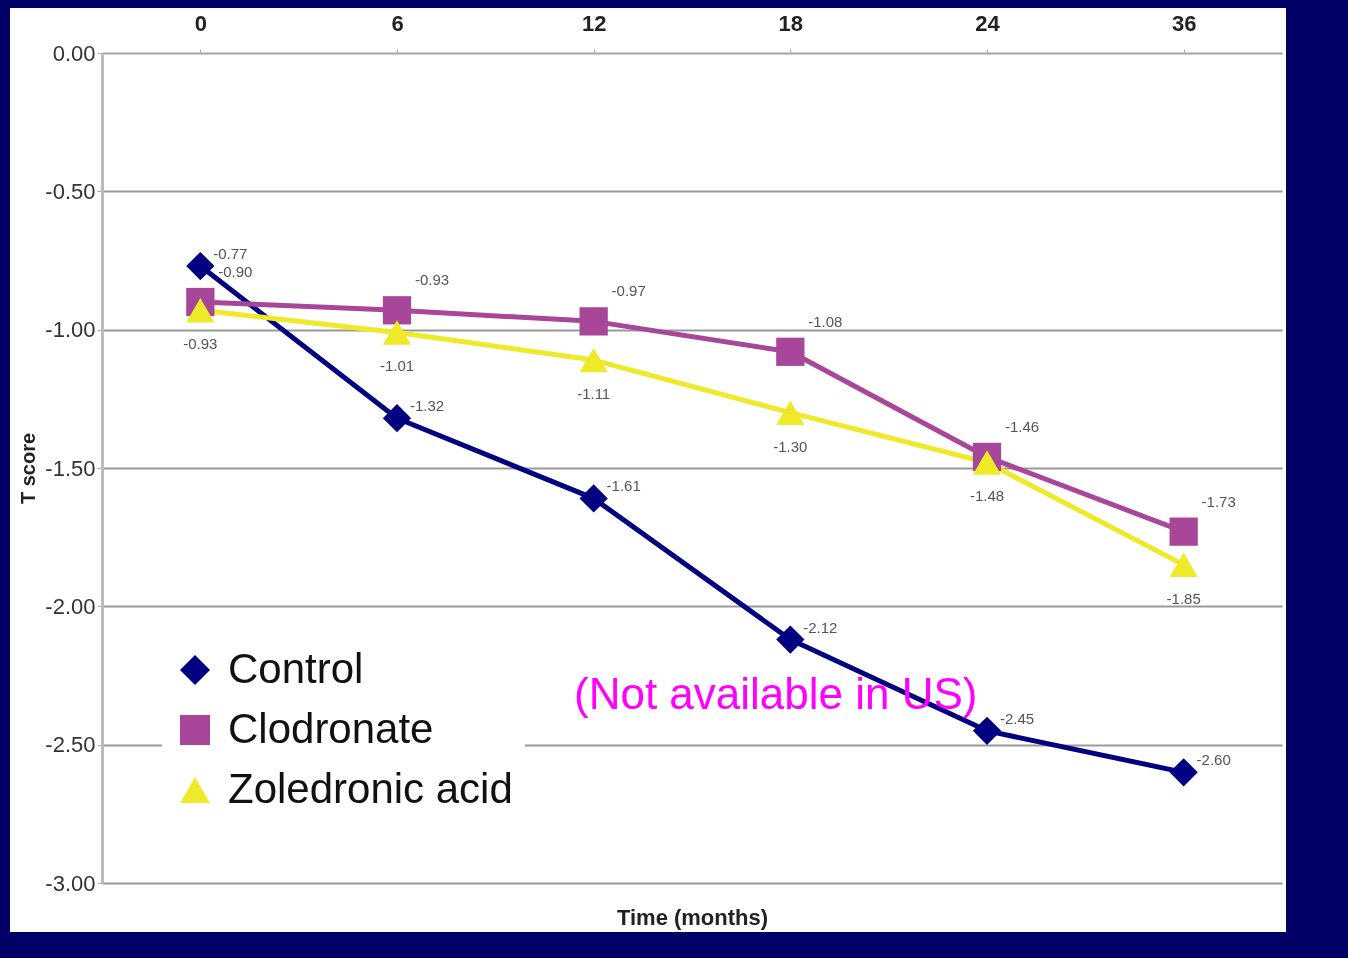 This screenshot has width=1348, height=958. I want to click on data-label: -2.60, so click(1213, 760).